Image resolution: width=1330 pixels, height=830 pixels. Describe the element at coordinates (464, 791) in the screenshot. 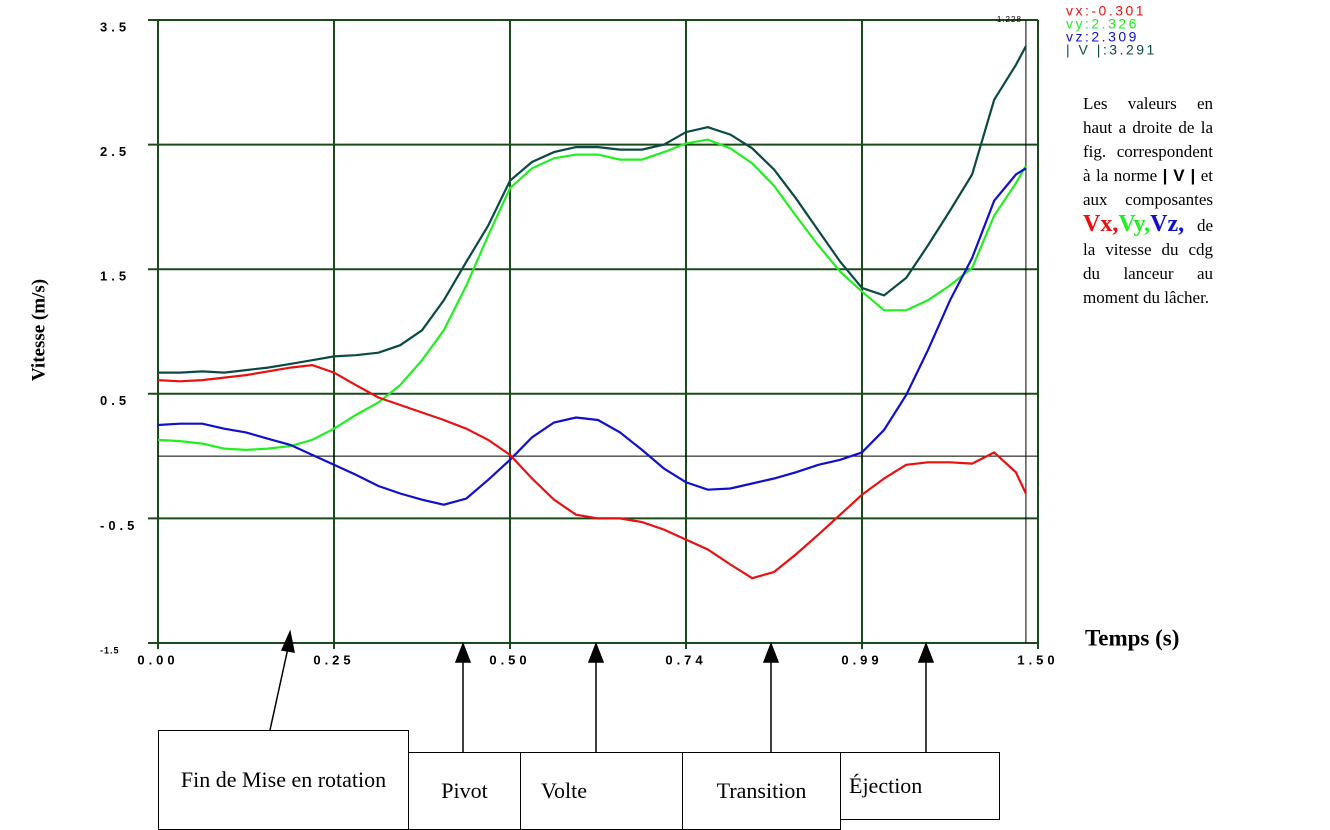

I see `phase-box: Pivot` at that location.